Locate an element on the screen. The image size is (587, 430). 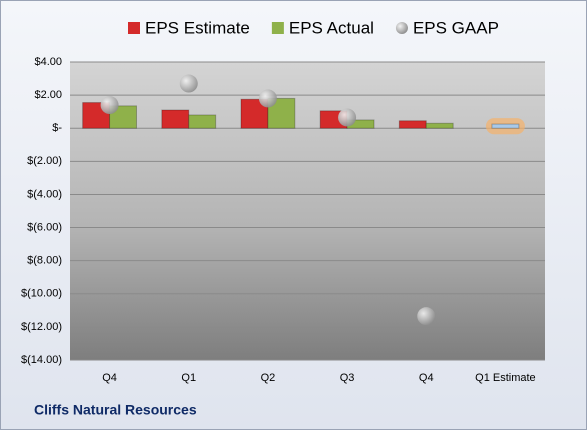
x-tick-label: Q3 is located at coordinates (347, 378).